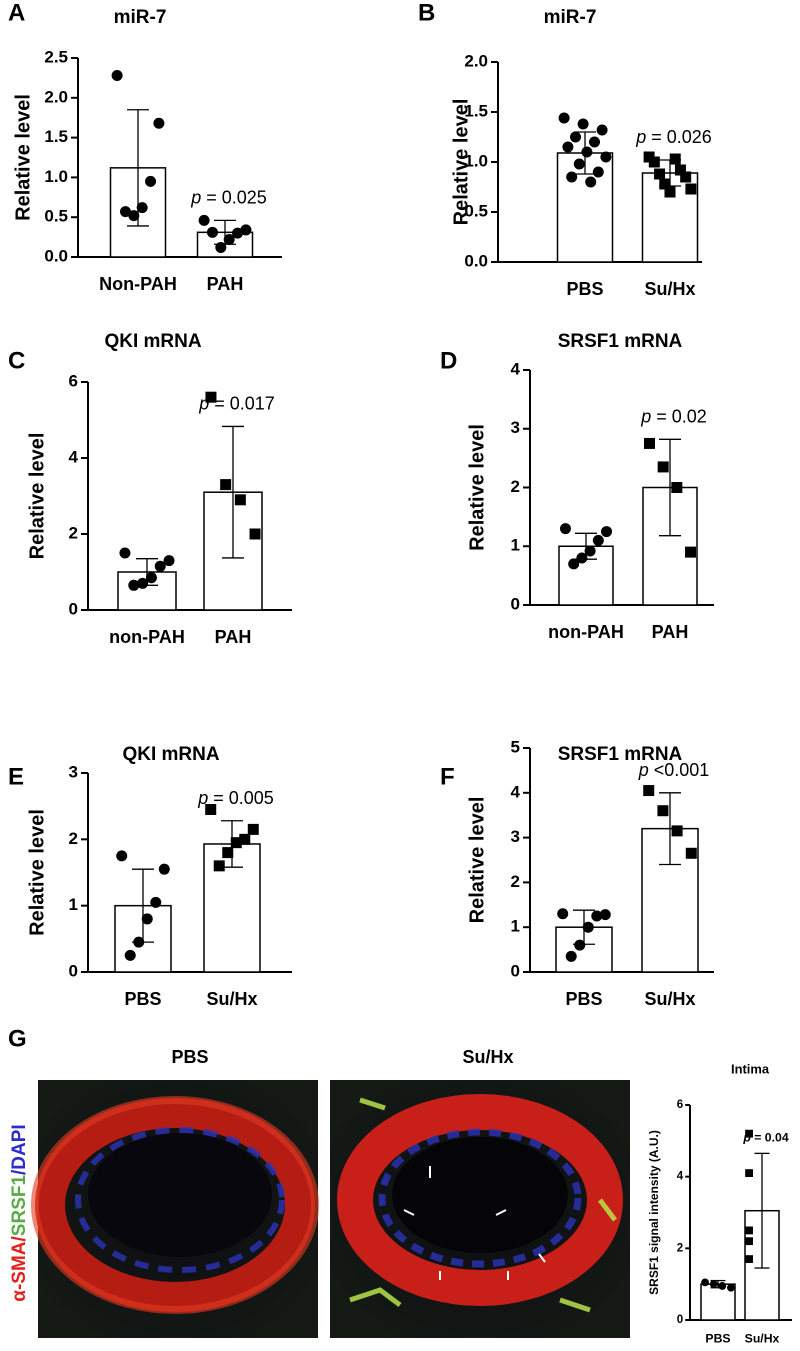  I want to click on p-text: <0.001, so click(682, 770).